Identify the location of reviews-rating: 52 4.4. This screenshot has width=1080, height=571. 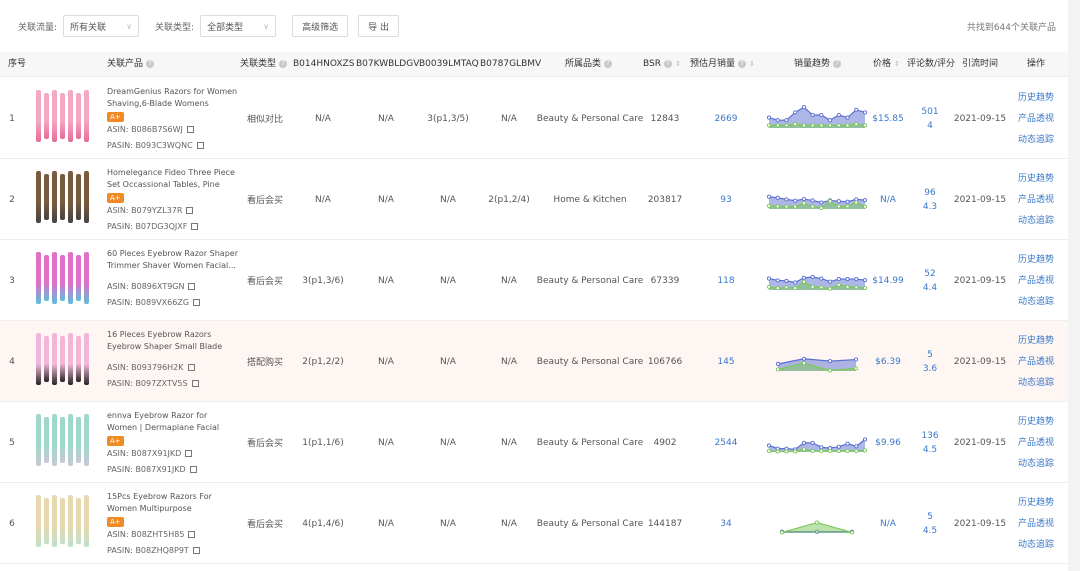
(930, 280).